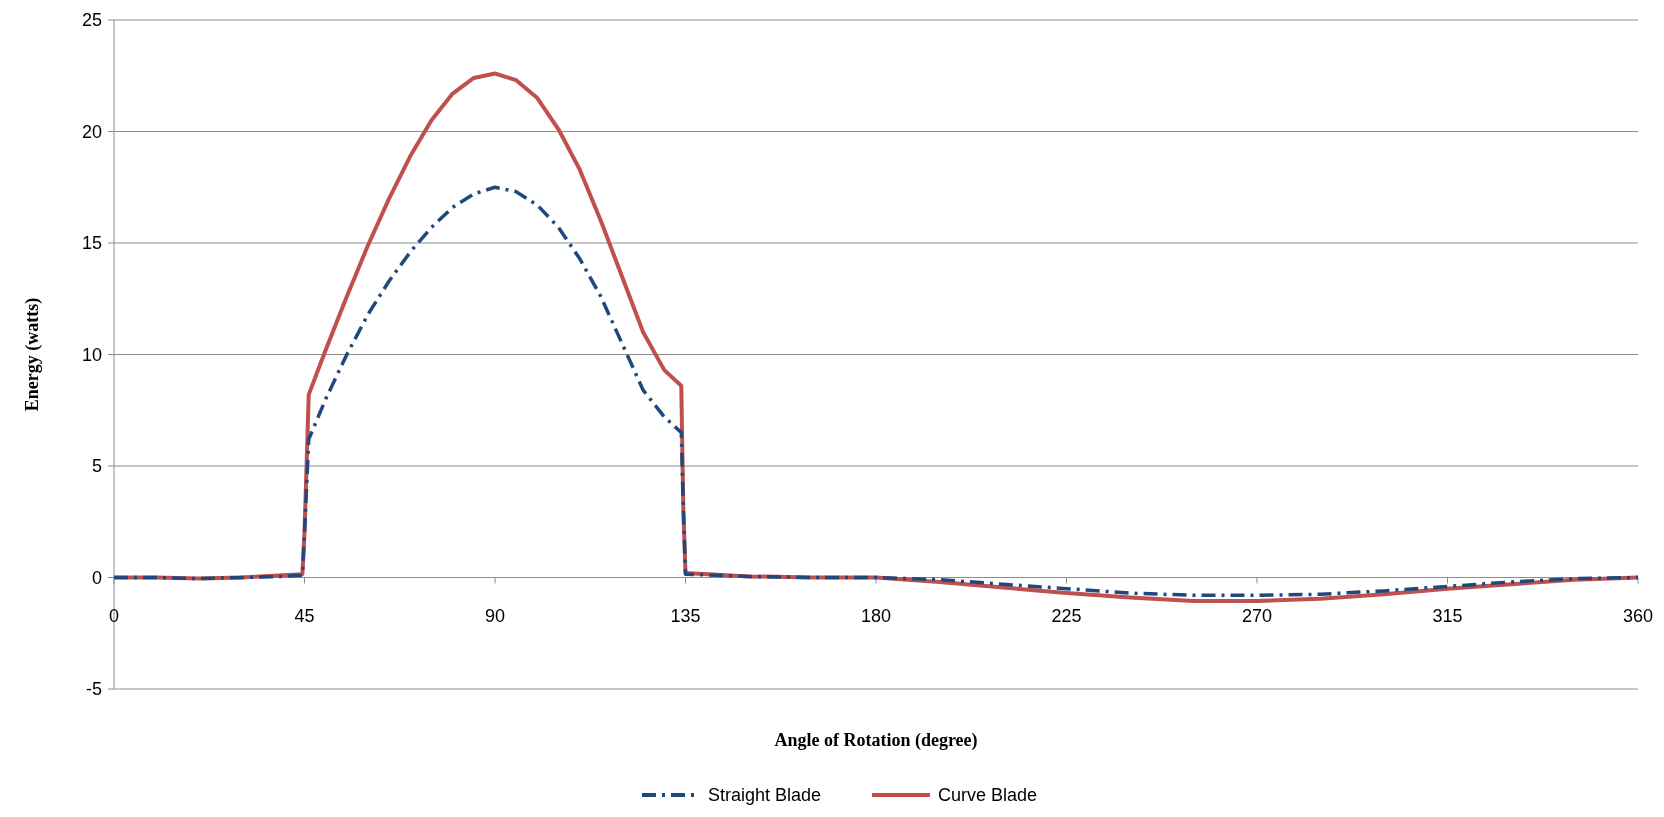 This screenshot has height=817, width=1664. Describe the element at coordinates (32, 354) in the screenshot. I see `y-axis-title: Energy (watts)` at that location.